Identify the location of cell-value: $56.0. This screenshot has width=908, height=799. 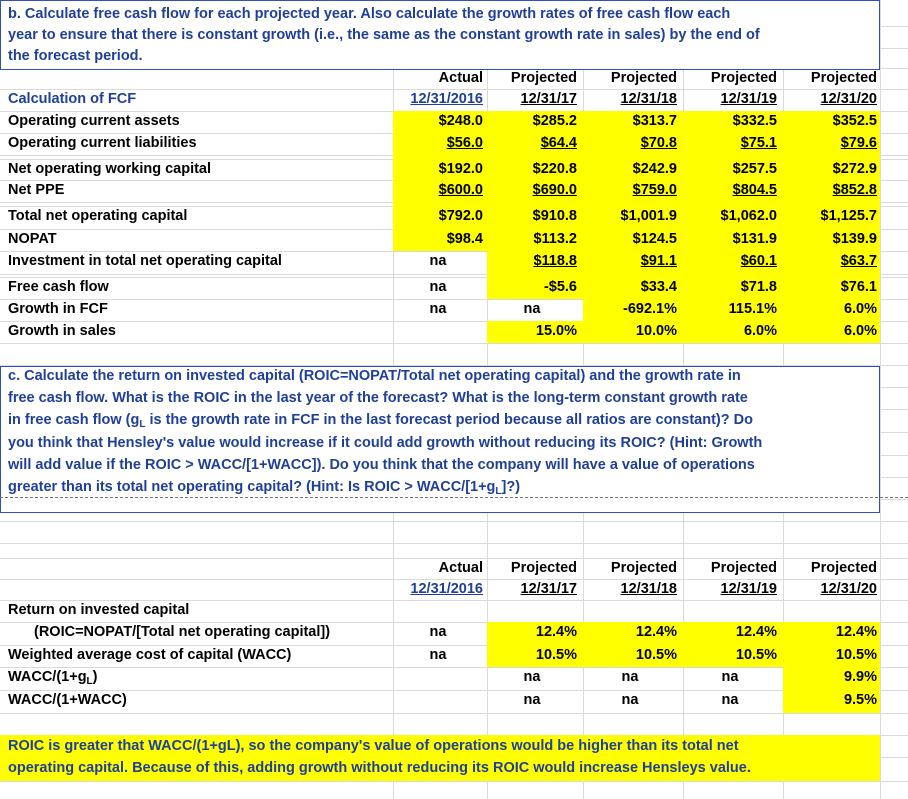
(464, 143).